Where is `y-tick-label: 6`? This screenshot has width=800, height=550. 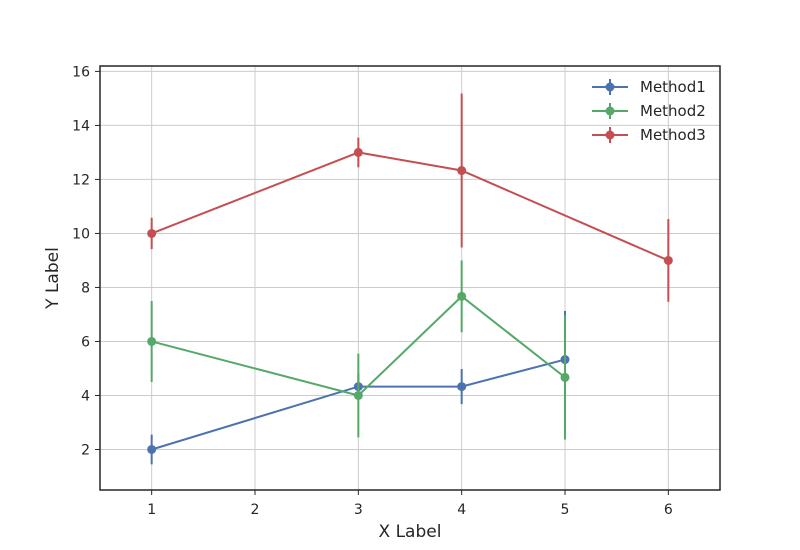
y-tick-label: 6 is located at coordinates (85, 342).